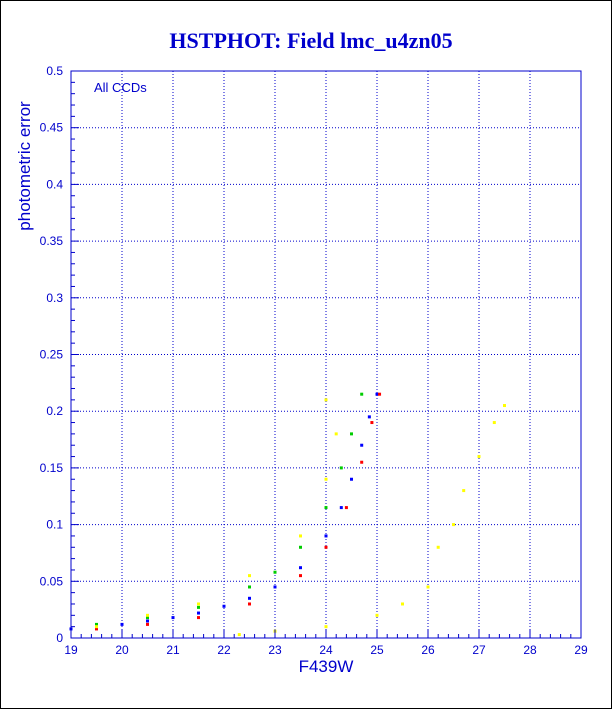 This screenshot has height=709, width=612. Describe the element at coordinates (120, 87) in the screenshot. I see `all-ccds-annotation: All CCDs` at that location.